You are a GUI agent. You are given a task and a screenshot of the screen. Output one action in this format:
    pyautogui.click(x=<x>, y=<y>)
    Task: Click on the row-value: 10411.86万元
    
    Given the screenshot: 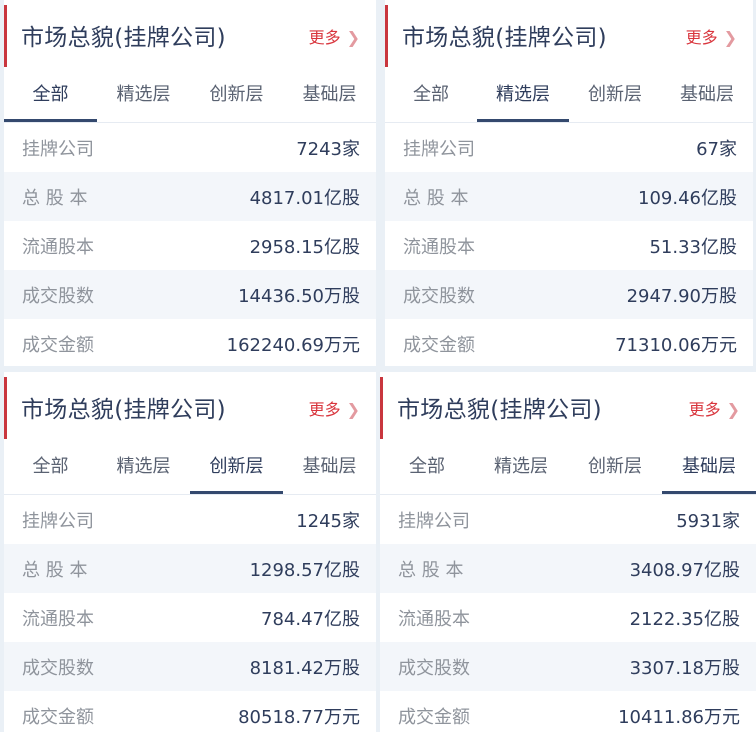 What is the action you would take?
    pyautogui.click(x=679, y=717)
    